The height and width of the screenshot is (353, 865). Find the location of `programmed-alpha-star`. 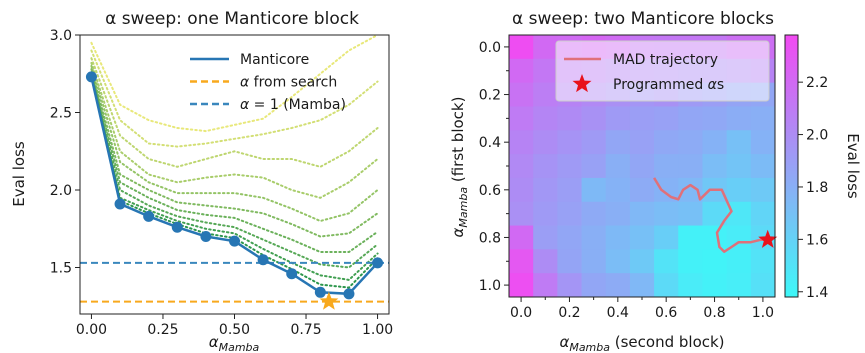

programmed-alpha-star is located at coordinates (768, 238).